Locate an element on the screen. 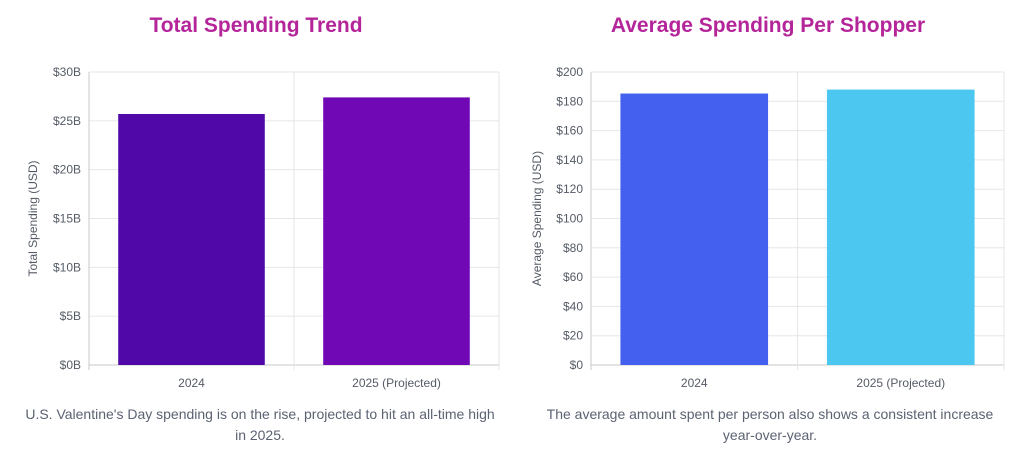 This screenshot has height=469, width=1024. y-tick-label: $80 is located at coordinates (573, 248).